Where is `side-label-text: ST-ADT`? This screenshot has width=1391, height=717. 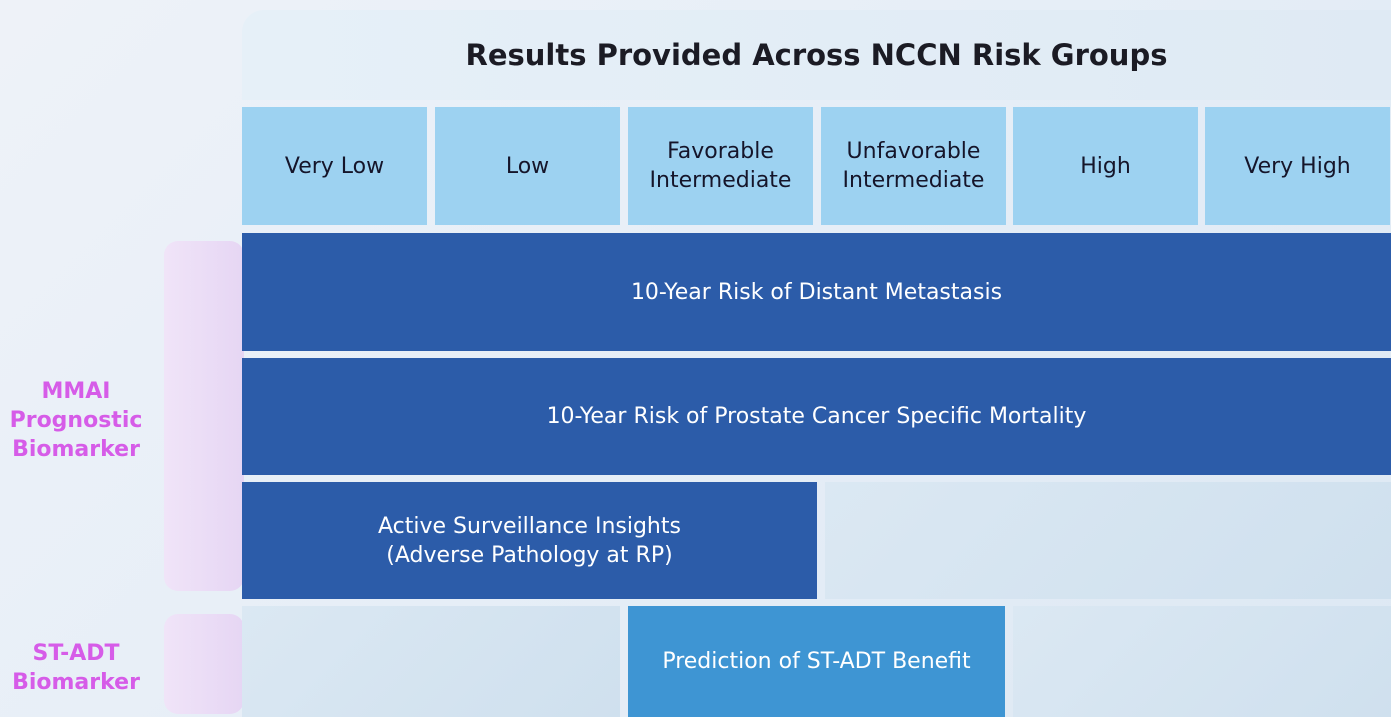 side-label-text: ST-ADT is located at coordinates (76, 653).